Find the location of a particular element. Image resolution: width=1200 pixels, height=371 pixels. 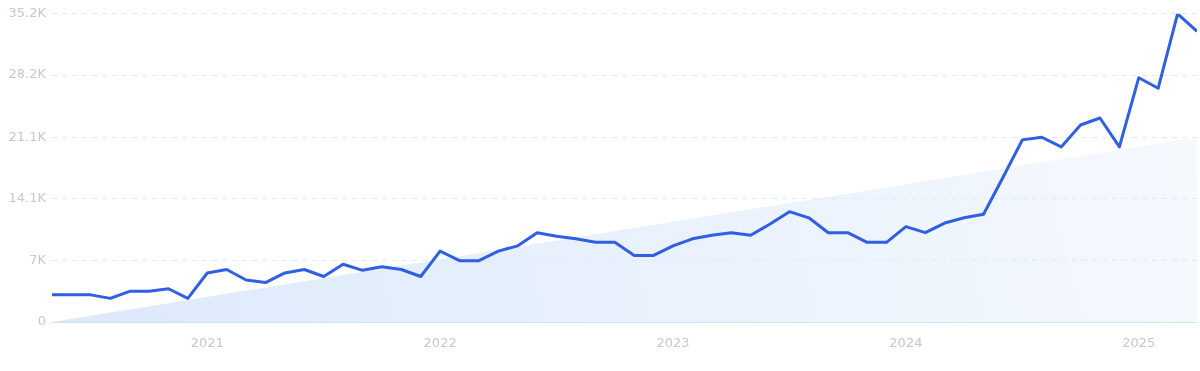

y-tick-label: 0 is located at coordinates (41, 321).